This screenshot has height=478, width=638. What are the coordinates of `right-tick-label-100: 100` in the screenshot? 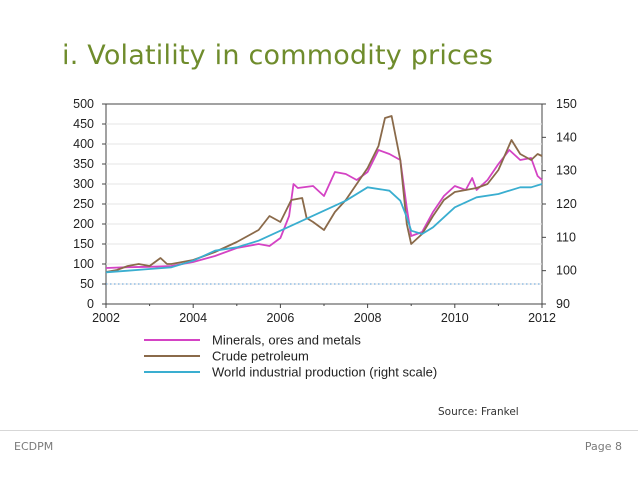 It's located at (566, 271).